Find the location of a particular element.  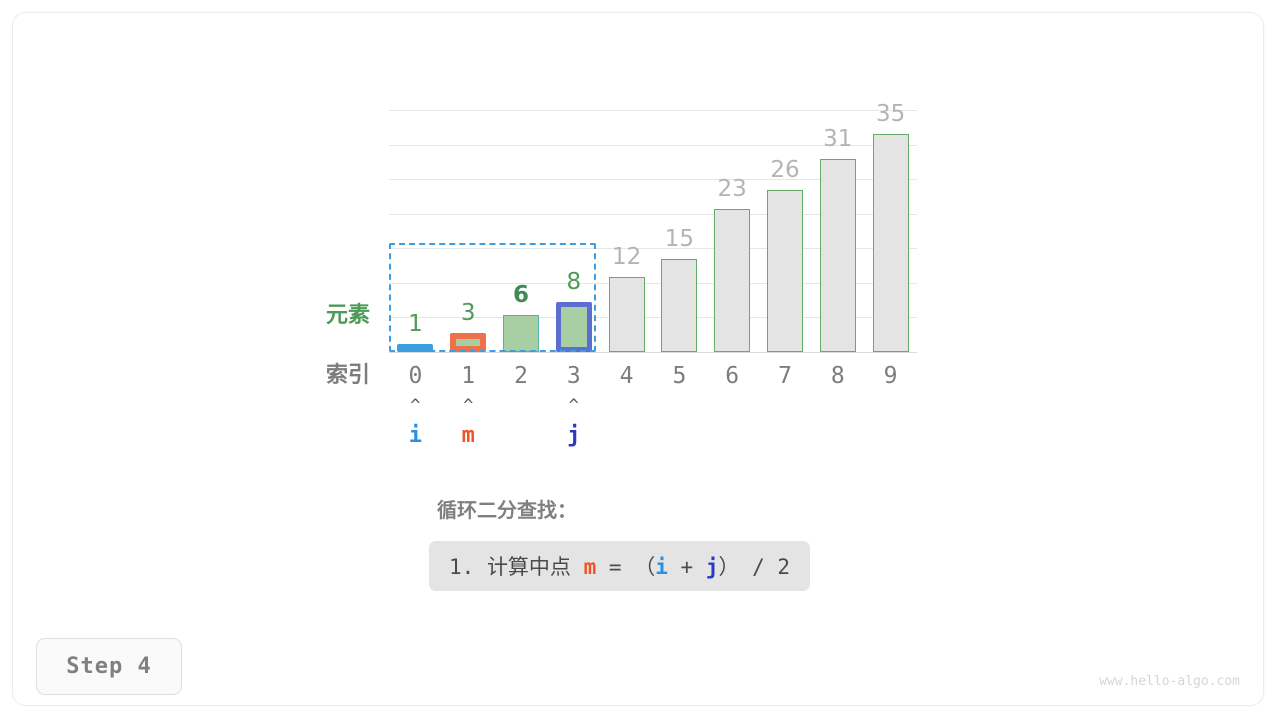

bar-value-label-6: 23 is located at coordinates (732, 189).